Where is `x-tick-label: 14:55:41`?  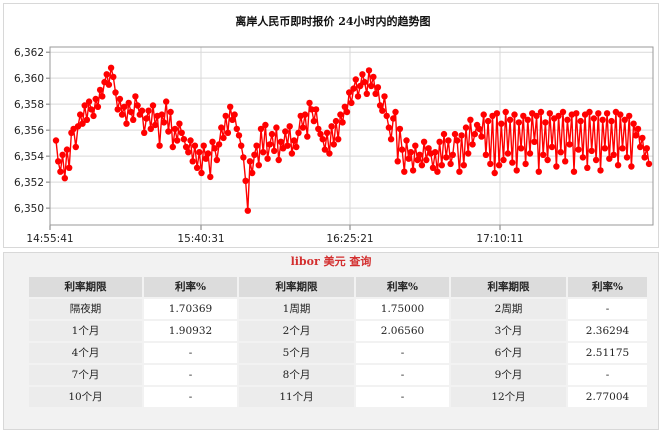
x-tick-label: 14:55:41 is located at coordinates (49, 239).